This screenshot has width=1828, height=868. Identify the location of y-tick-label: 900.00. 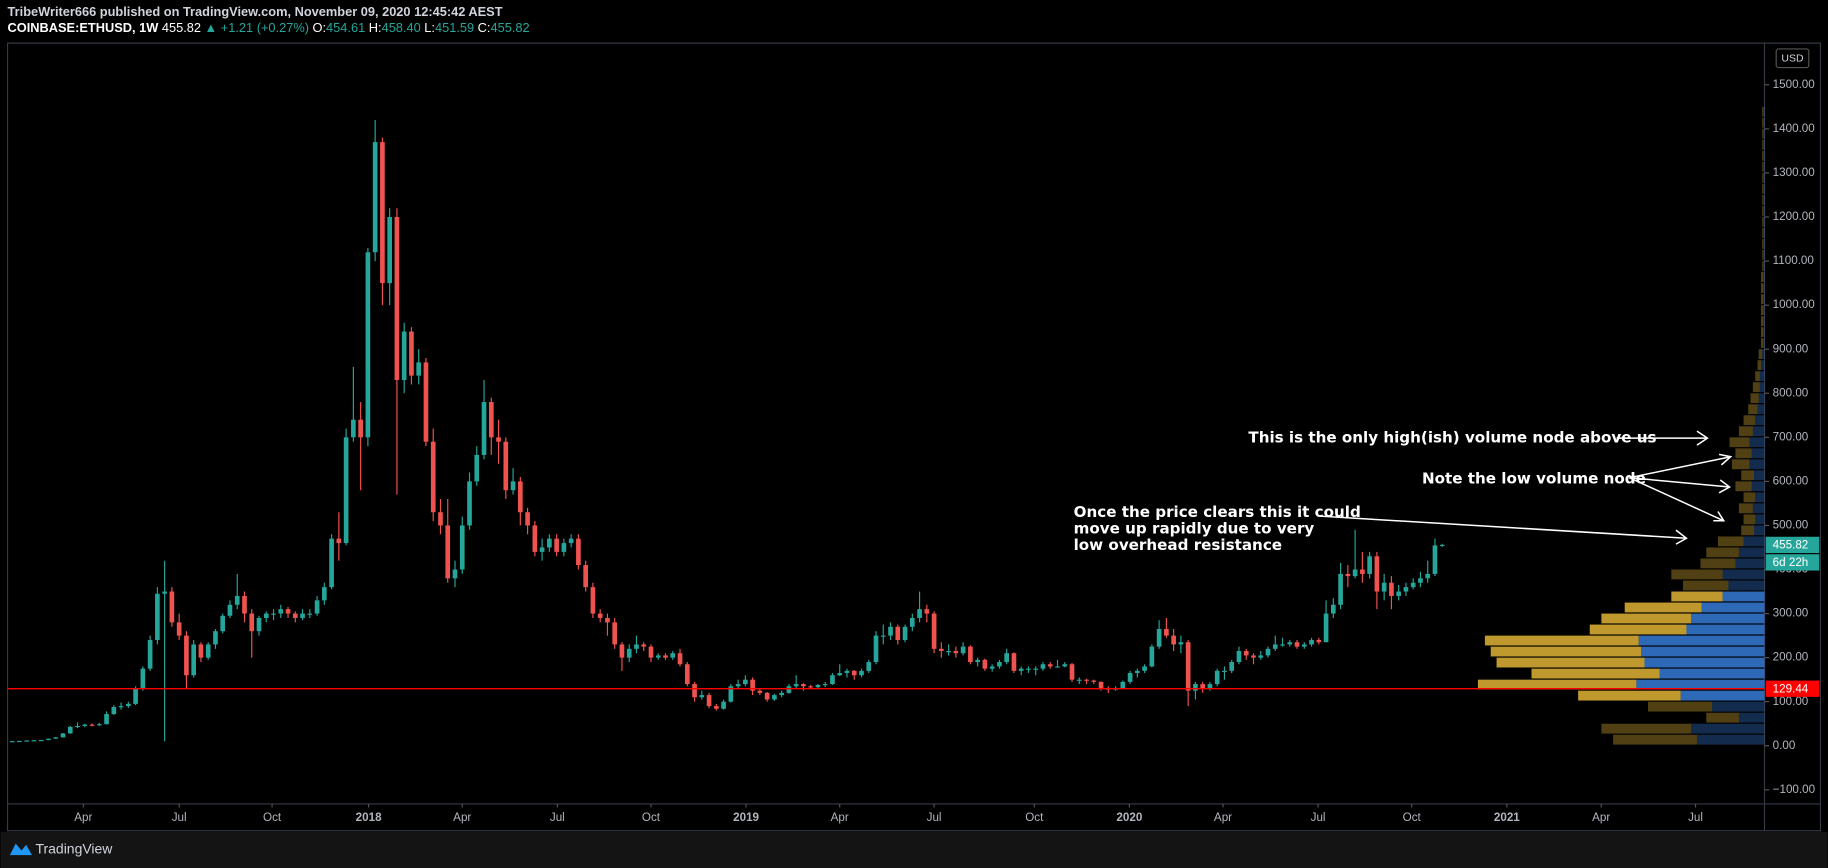
(1791, 348).